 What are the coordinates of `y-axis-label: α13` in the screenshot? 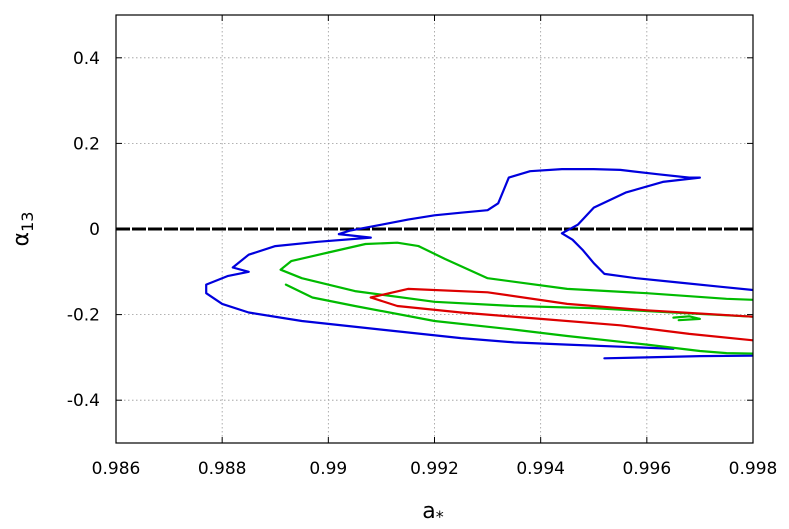 It's located at (23, 229).